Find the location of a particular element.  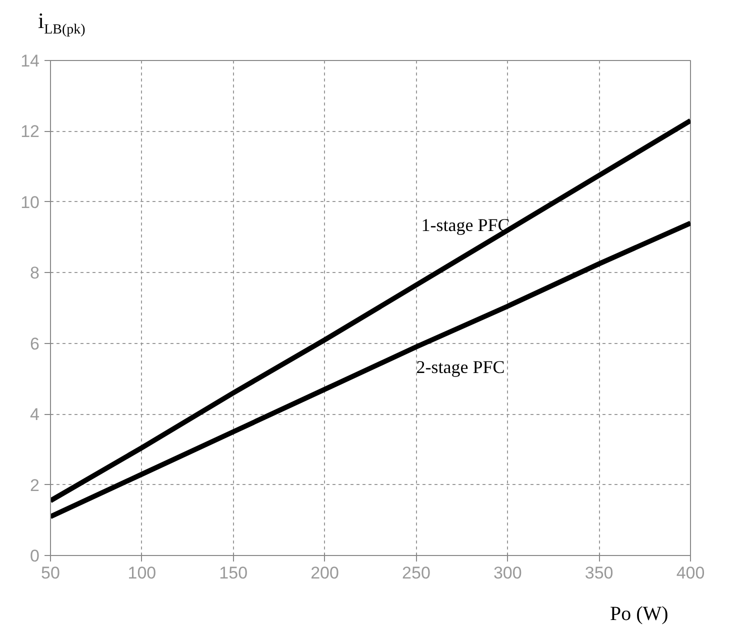

y-tick-label: 12 is located at coordinates (30, 132).